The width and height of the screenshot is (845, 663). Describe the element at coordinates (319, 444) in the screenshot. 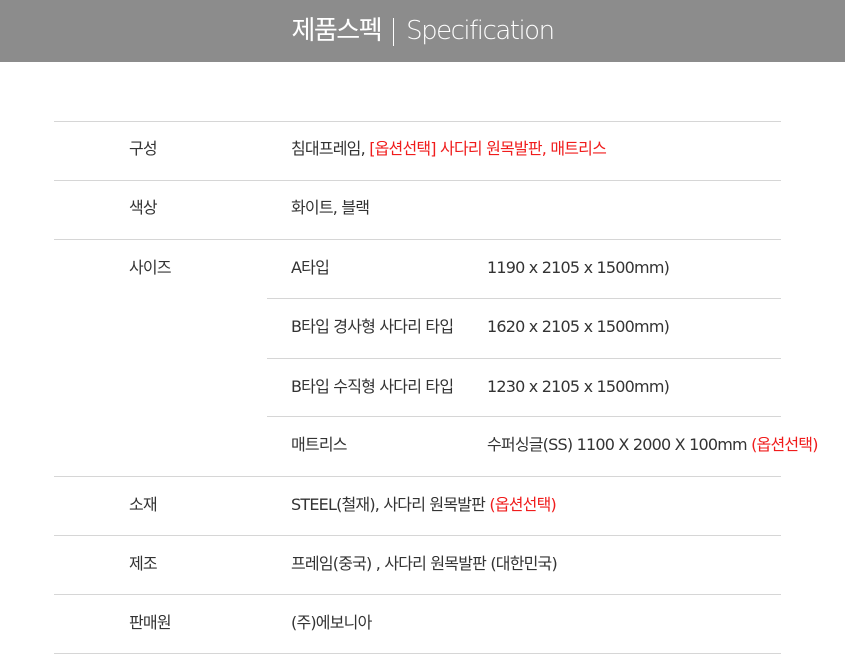

I see `size-type: 매트리스` at that location.